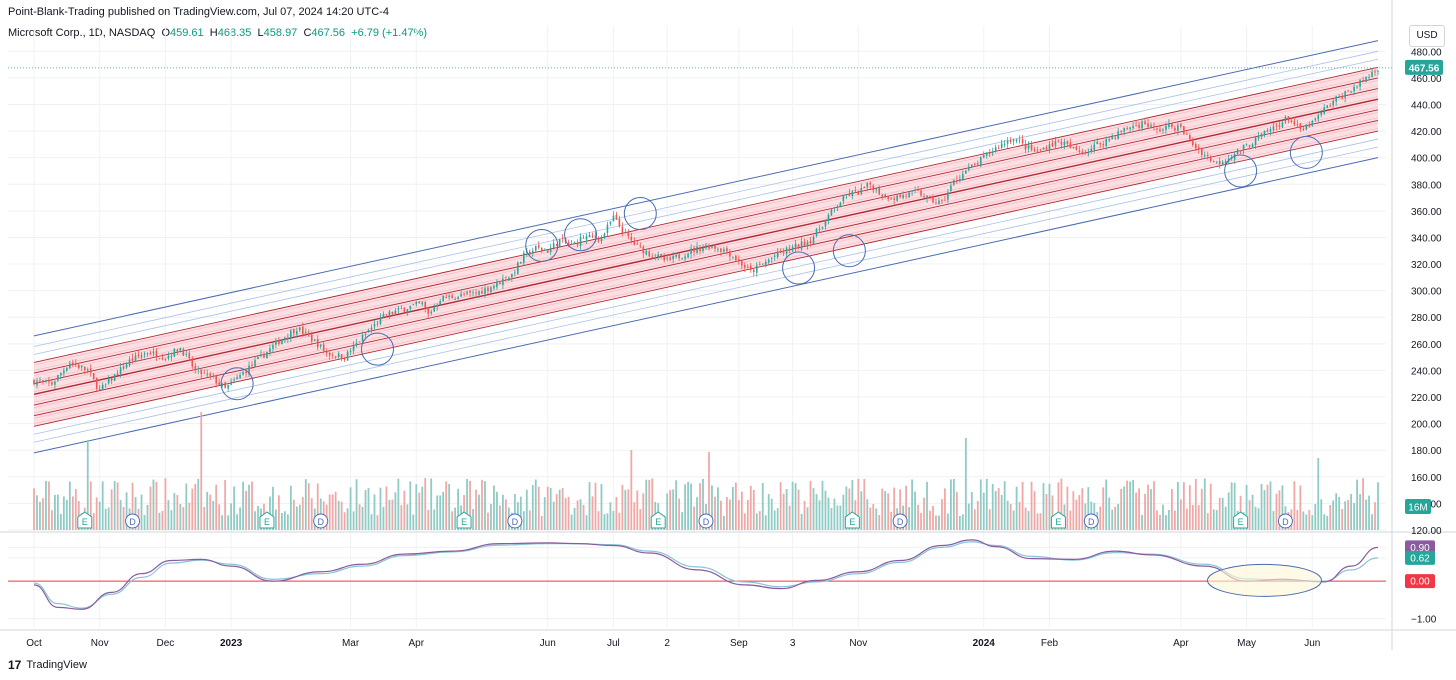 This screenshot has height=680, width=1456. I want to click on currency-button: USD, so click(1427, 36).